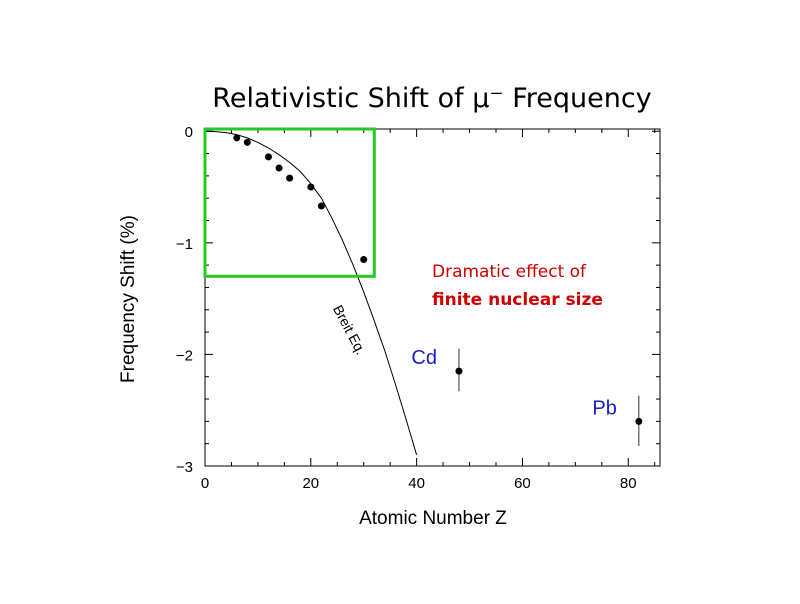 The image size is (800, 604). What do you see at coordinates (522, 483) in the screenshot?
I see `x-tick-label: 60` at bounding box center [522, 483].